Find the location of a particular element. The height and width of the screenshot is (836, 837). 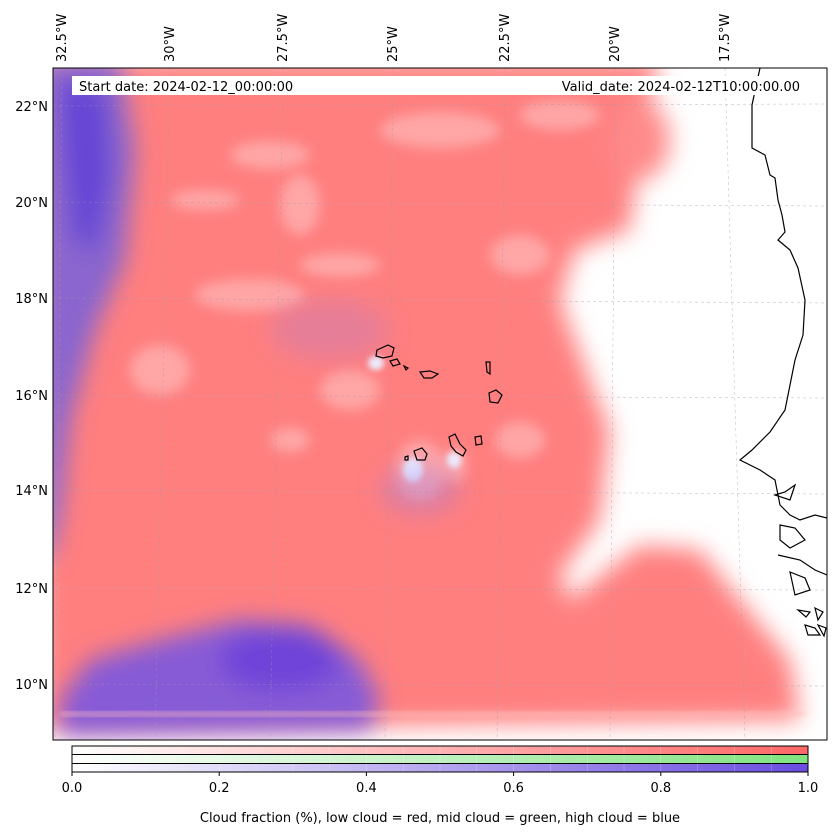

island-fogo is located at coordinates (420, 454).